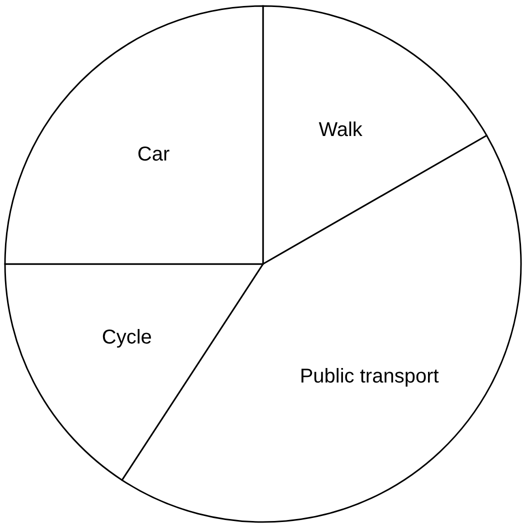 This screenshot has height=528, width=526. I want to click on slice-label: Cycle, so click(127, 337).